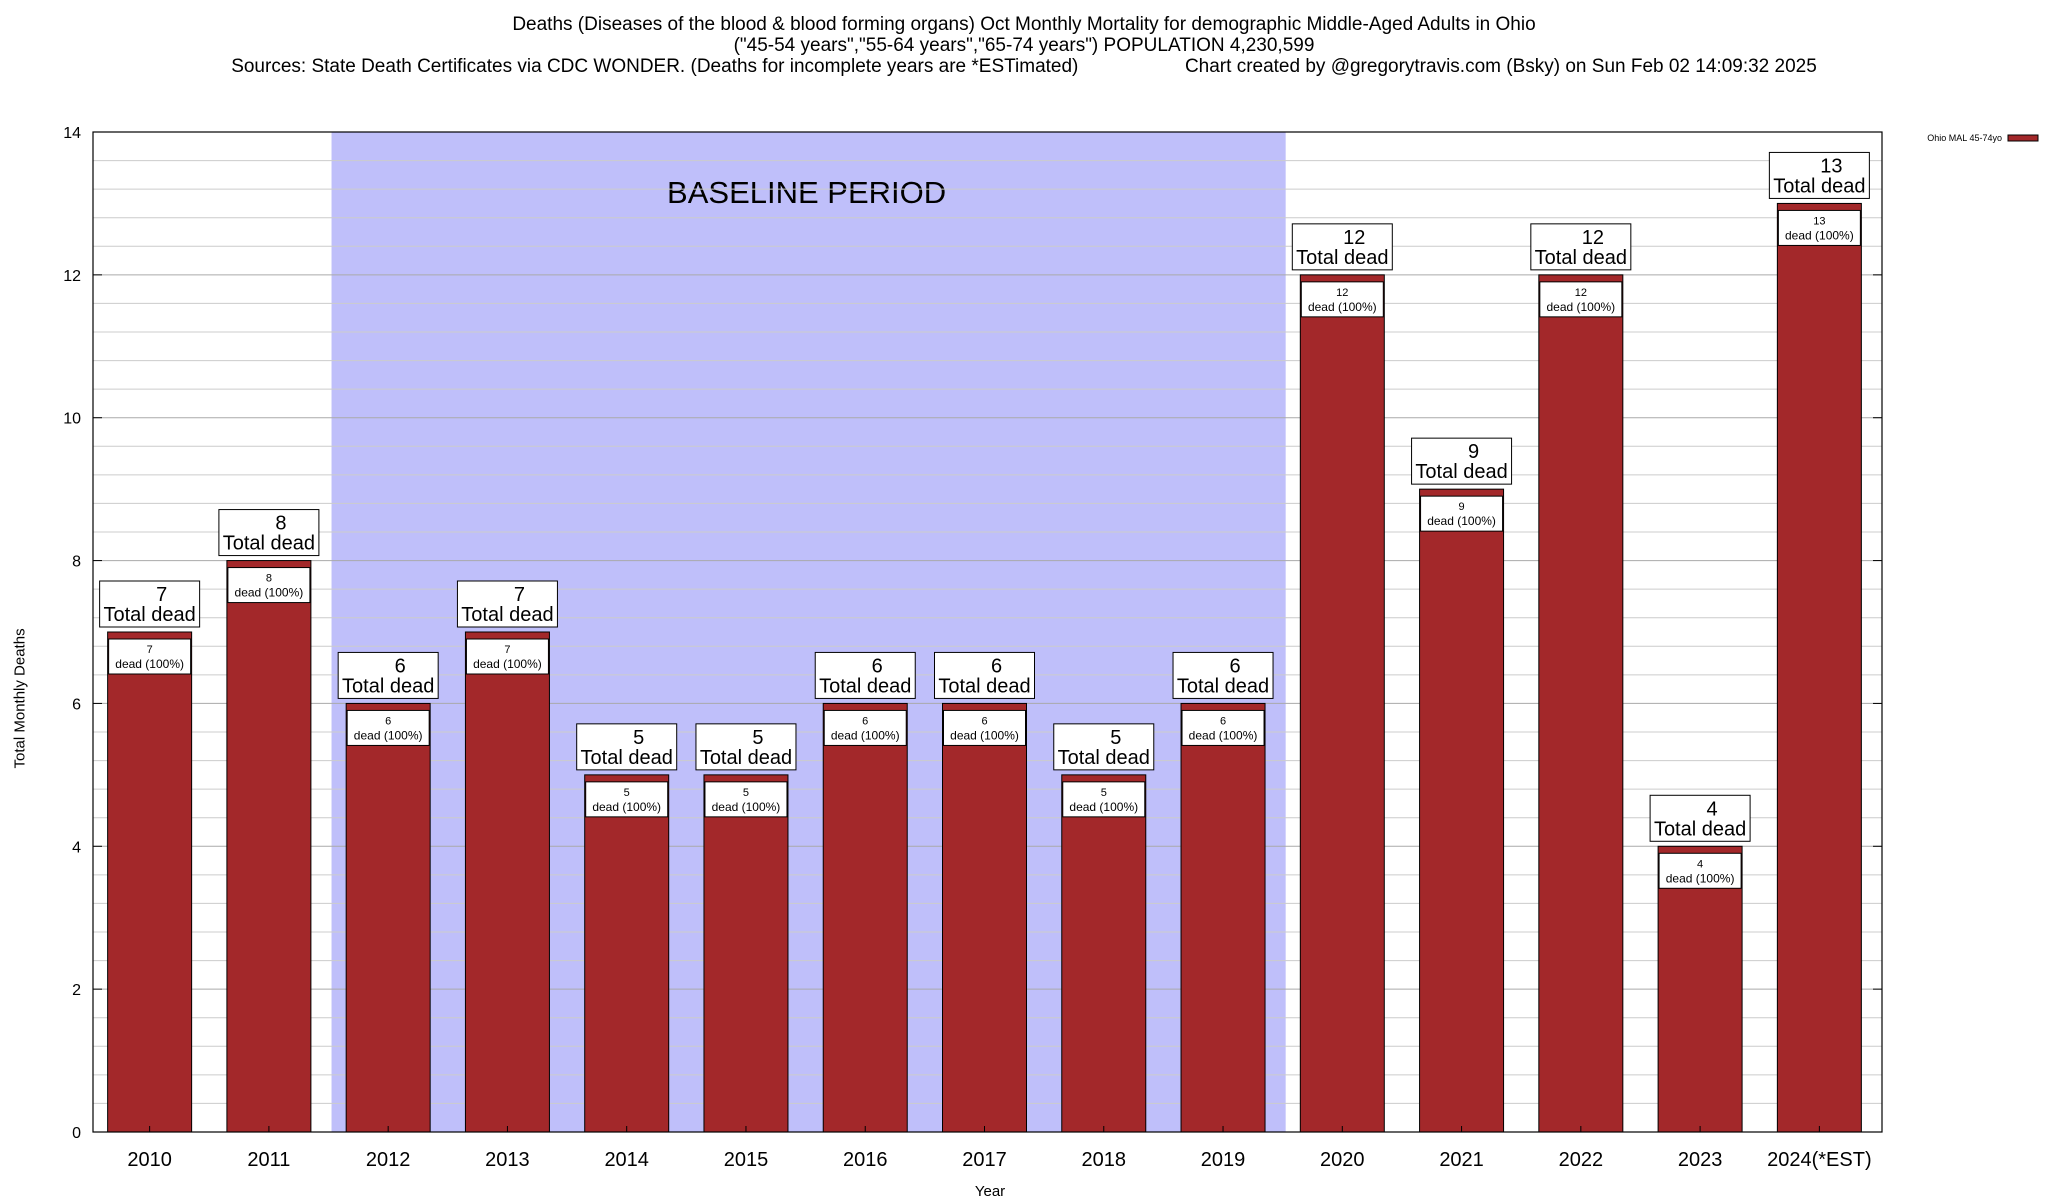 The height and width of the screenshot is (1200, 2048). What do you see at coordinates (1461, 1160) in the screenshot?
I see `x-tick-label: 2021` at bounding box center [1461, 1160].